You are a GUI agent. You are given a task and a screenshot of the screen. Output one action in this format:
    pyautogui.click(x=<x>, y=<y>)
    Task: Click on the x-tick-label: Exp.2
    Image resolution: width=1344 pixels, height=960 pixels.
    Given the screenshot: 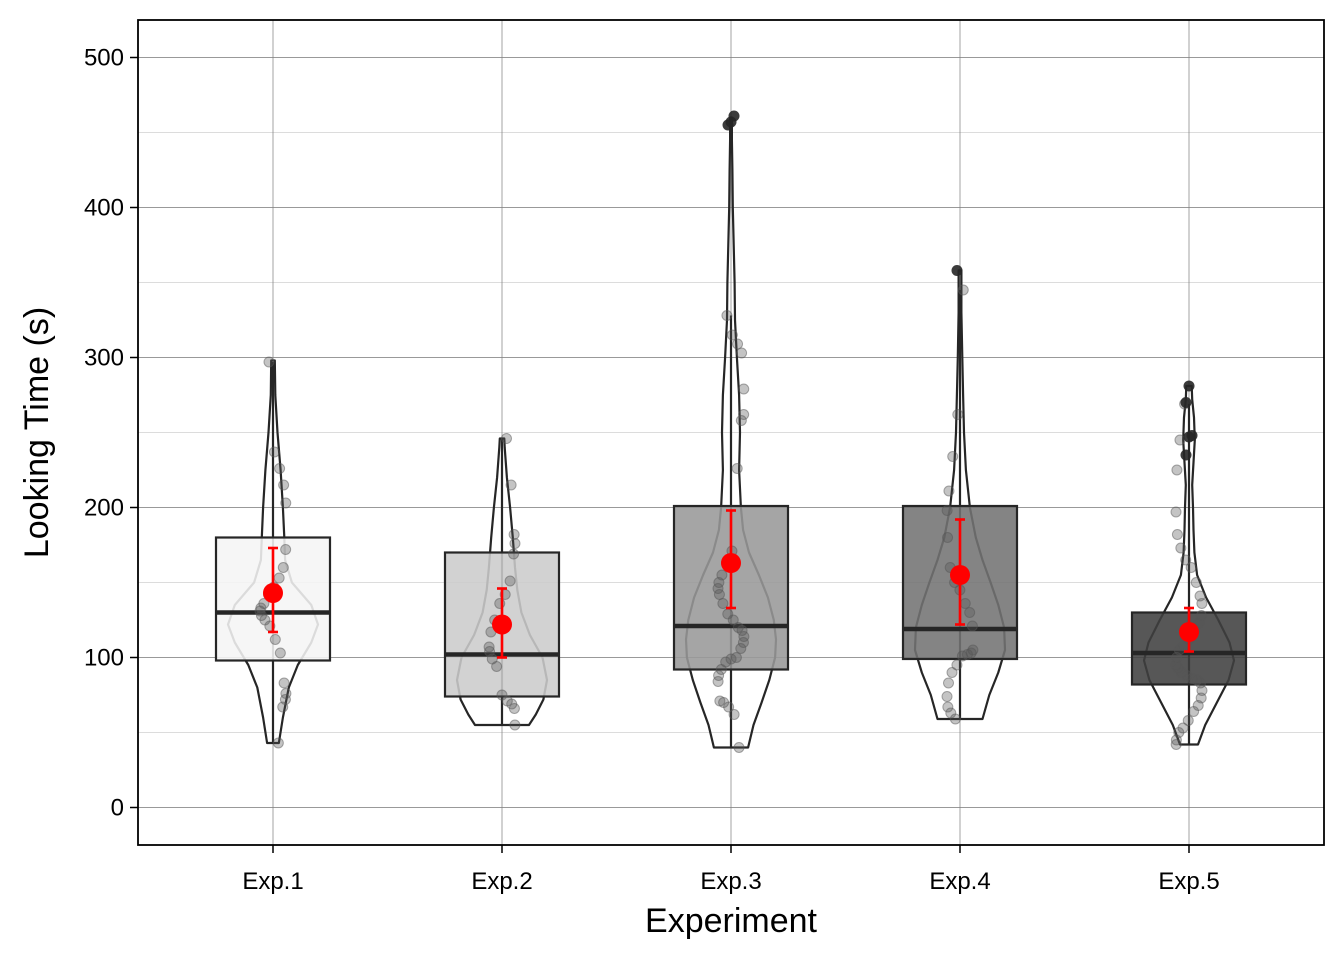 What is the action you would take?
    pyautogui.click(x=501, y=881)
    